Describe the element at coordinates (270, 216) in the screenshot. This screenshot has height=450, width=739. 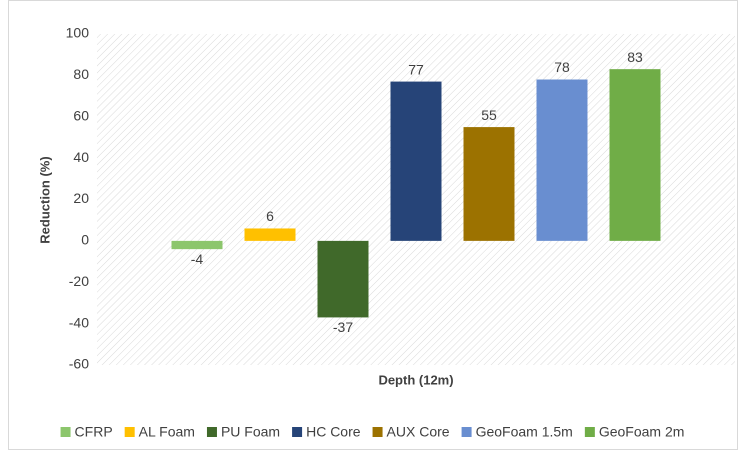
I see `data-label: 6` at that location.